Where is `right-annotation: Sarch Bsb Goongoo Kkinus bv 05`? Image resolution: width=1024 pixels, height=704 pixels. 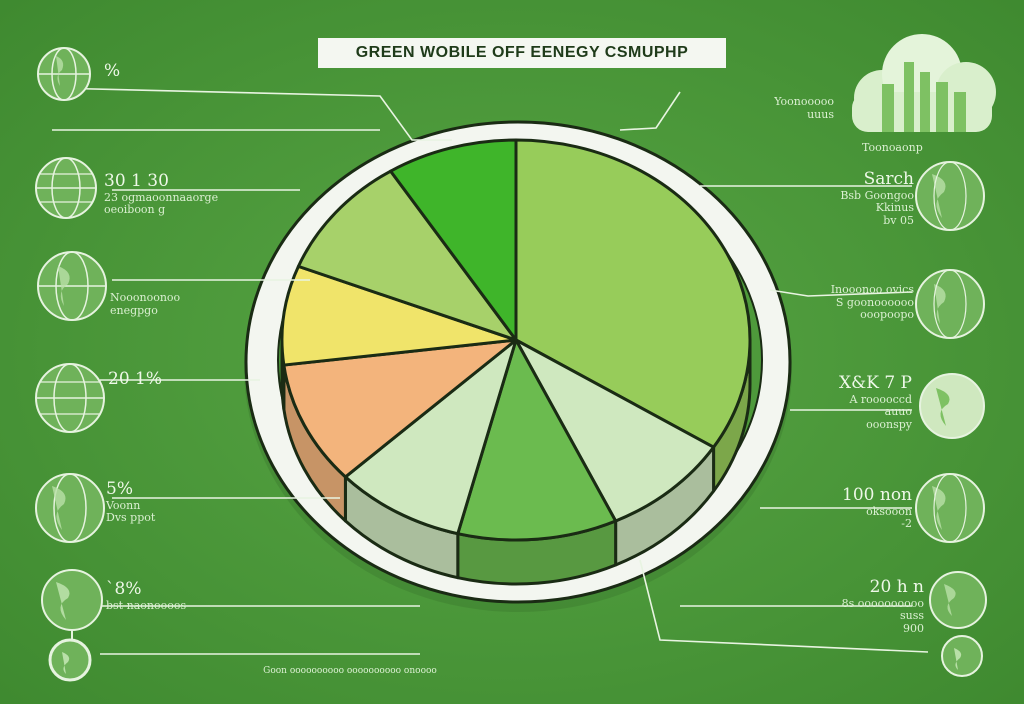
right-annotation: Sarch Bsb Goongoo Kkinus bv 05 is located at coordinates (877, 198).